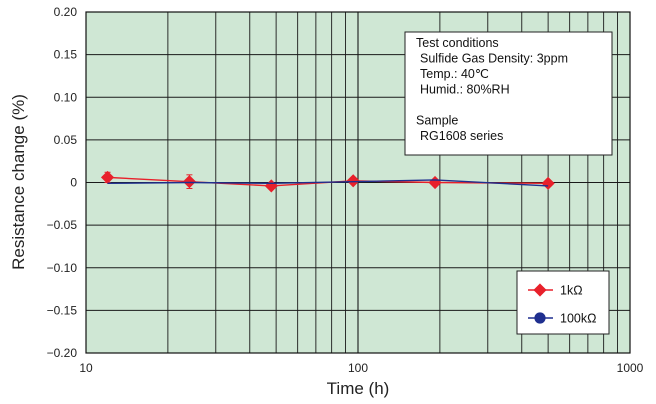  I want to click on x-tick-labels: 10 100 1000, so click(361, 368).